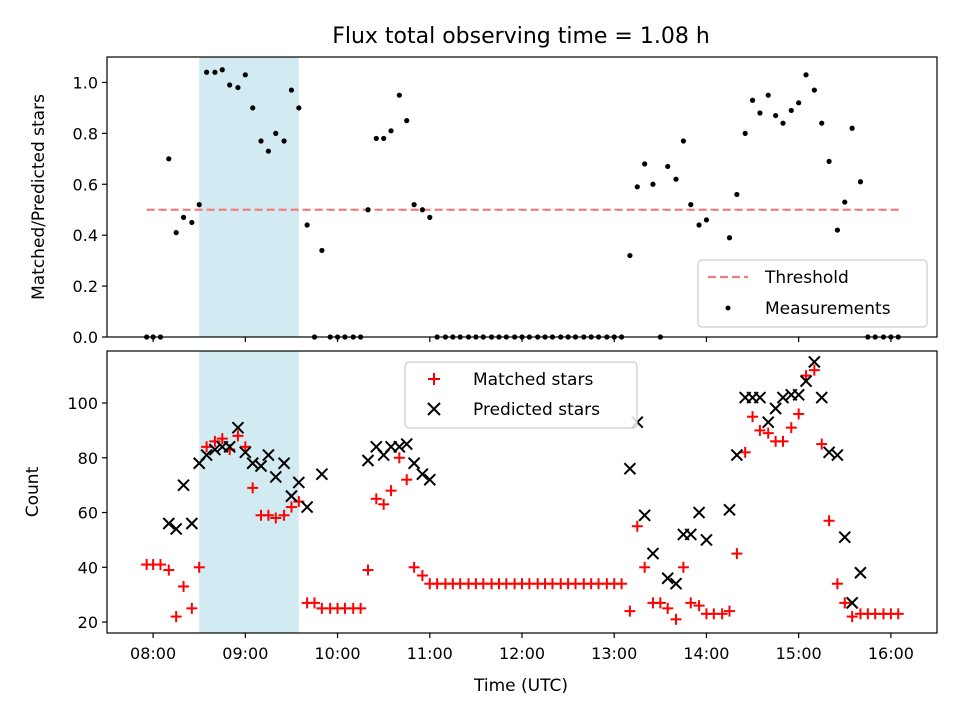  I want to click on bottom-legend: Matched stars Predicted stars, so click(521, 395).